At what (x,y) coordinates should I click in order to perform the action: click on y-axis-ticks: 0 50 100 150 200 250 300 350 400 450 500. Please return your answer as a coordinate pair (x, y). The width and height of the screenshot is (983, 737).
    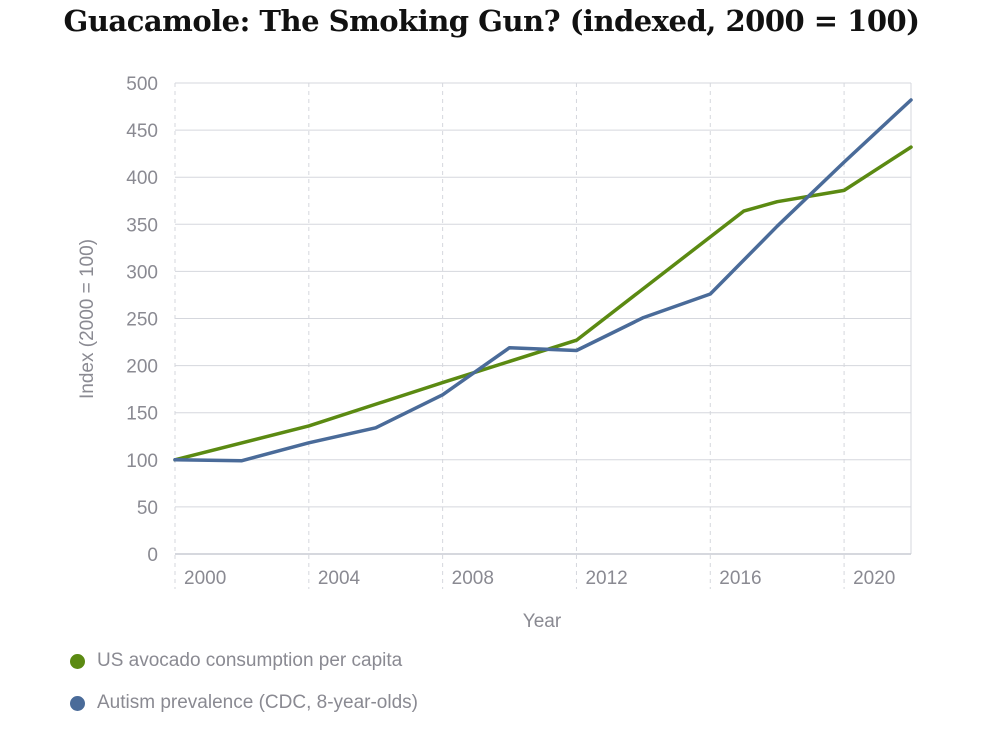
    Looking at the image, I should click on (142, 320).